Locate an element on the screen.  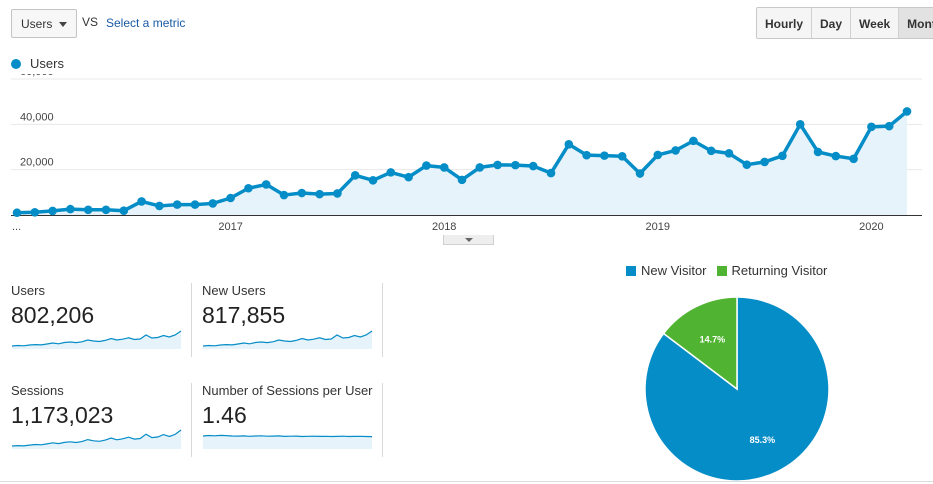
bottom-divider is located at coordinates (466, 481).